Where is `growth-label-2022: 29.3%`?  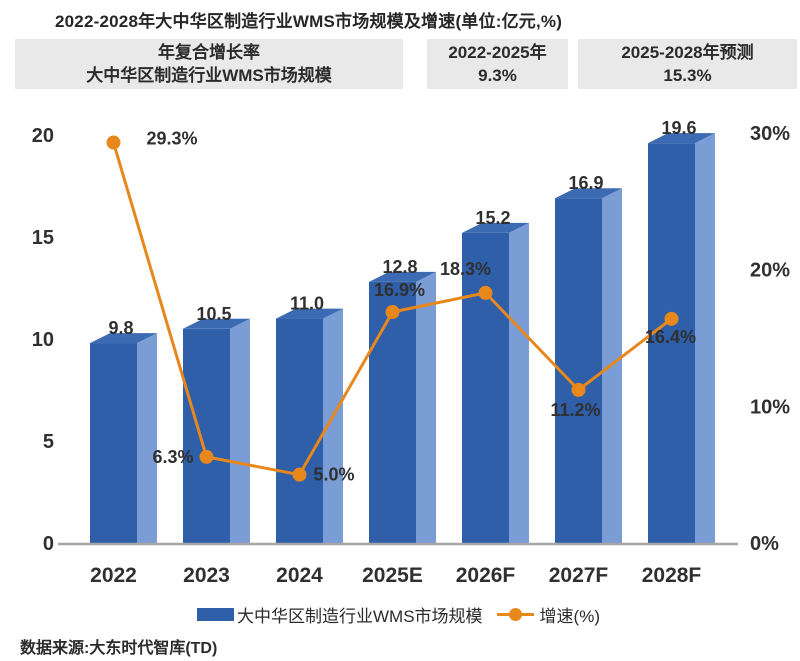
growth-label-2022: 29.3% is located at coordinates (172, 139).